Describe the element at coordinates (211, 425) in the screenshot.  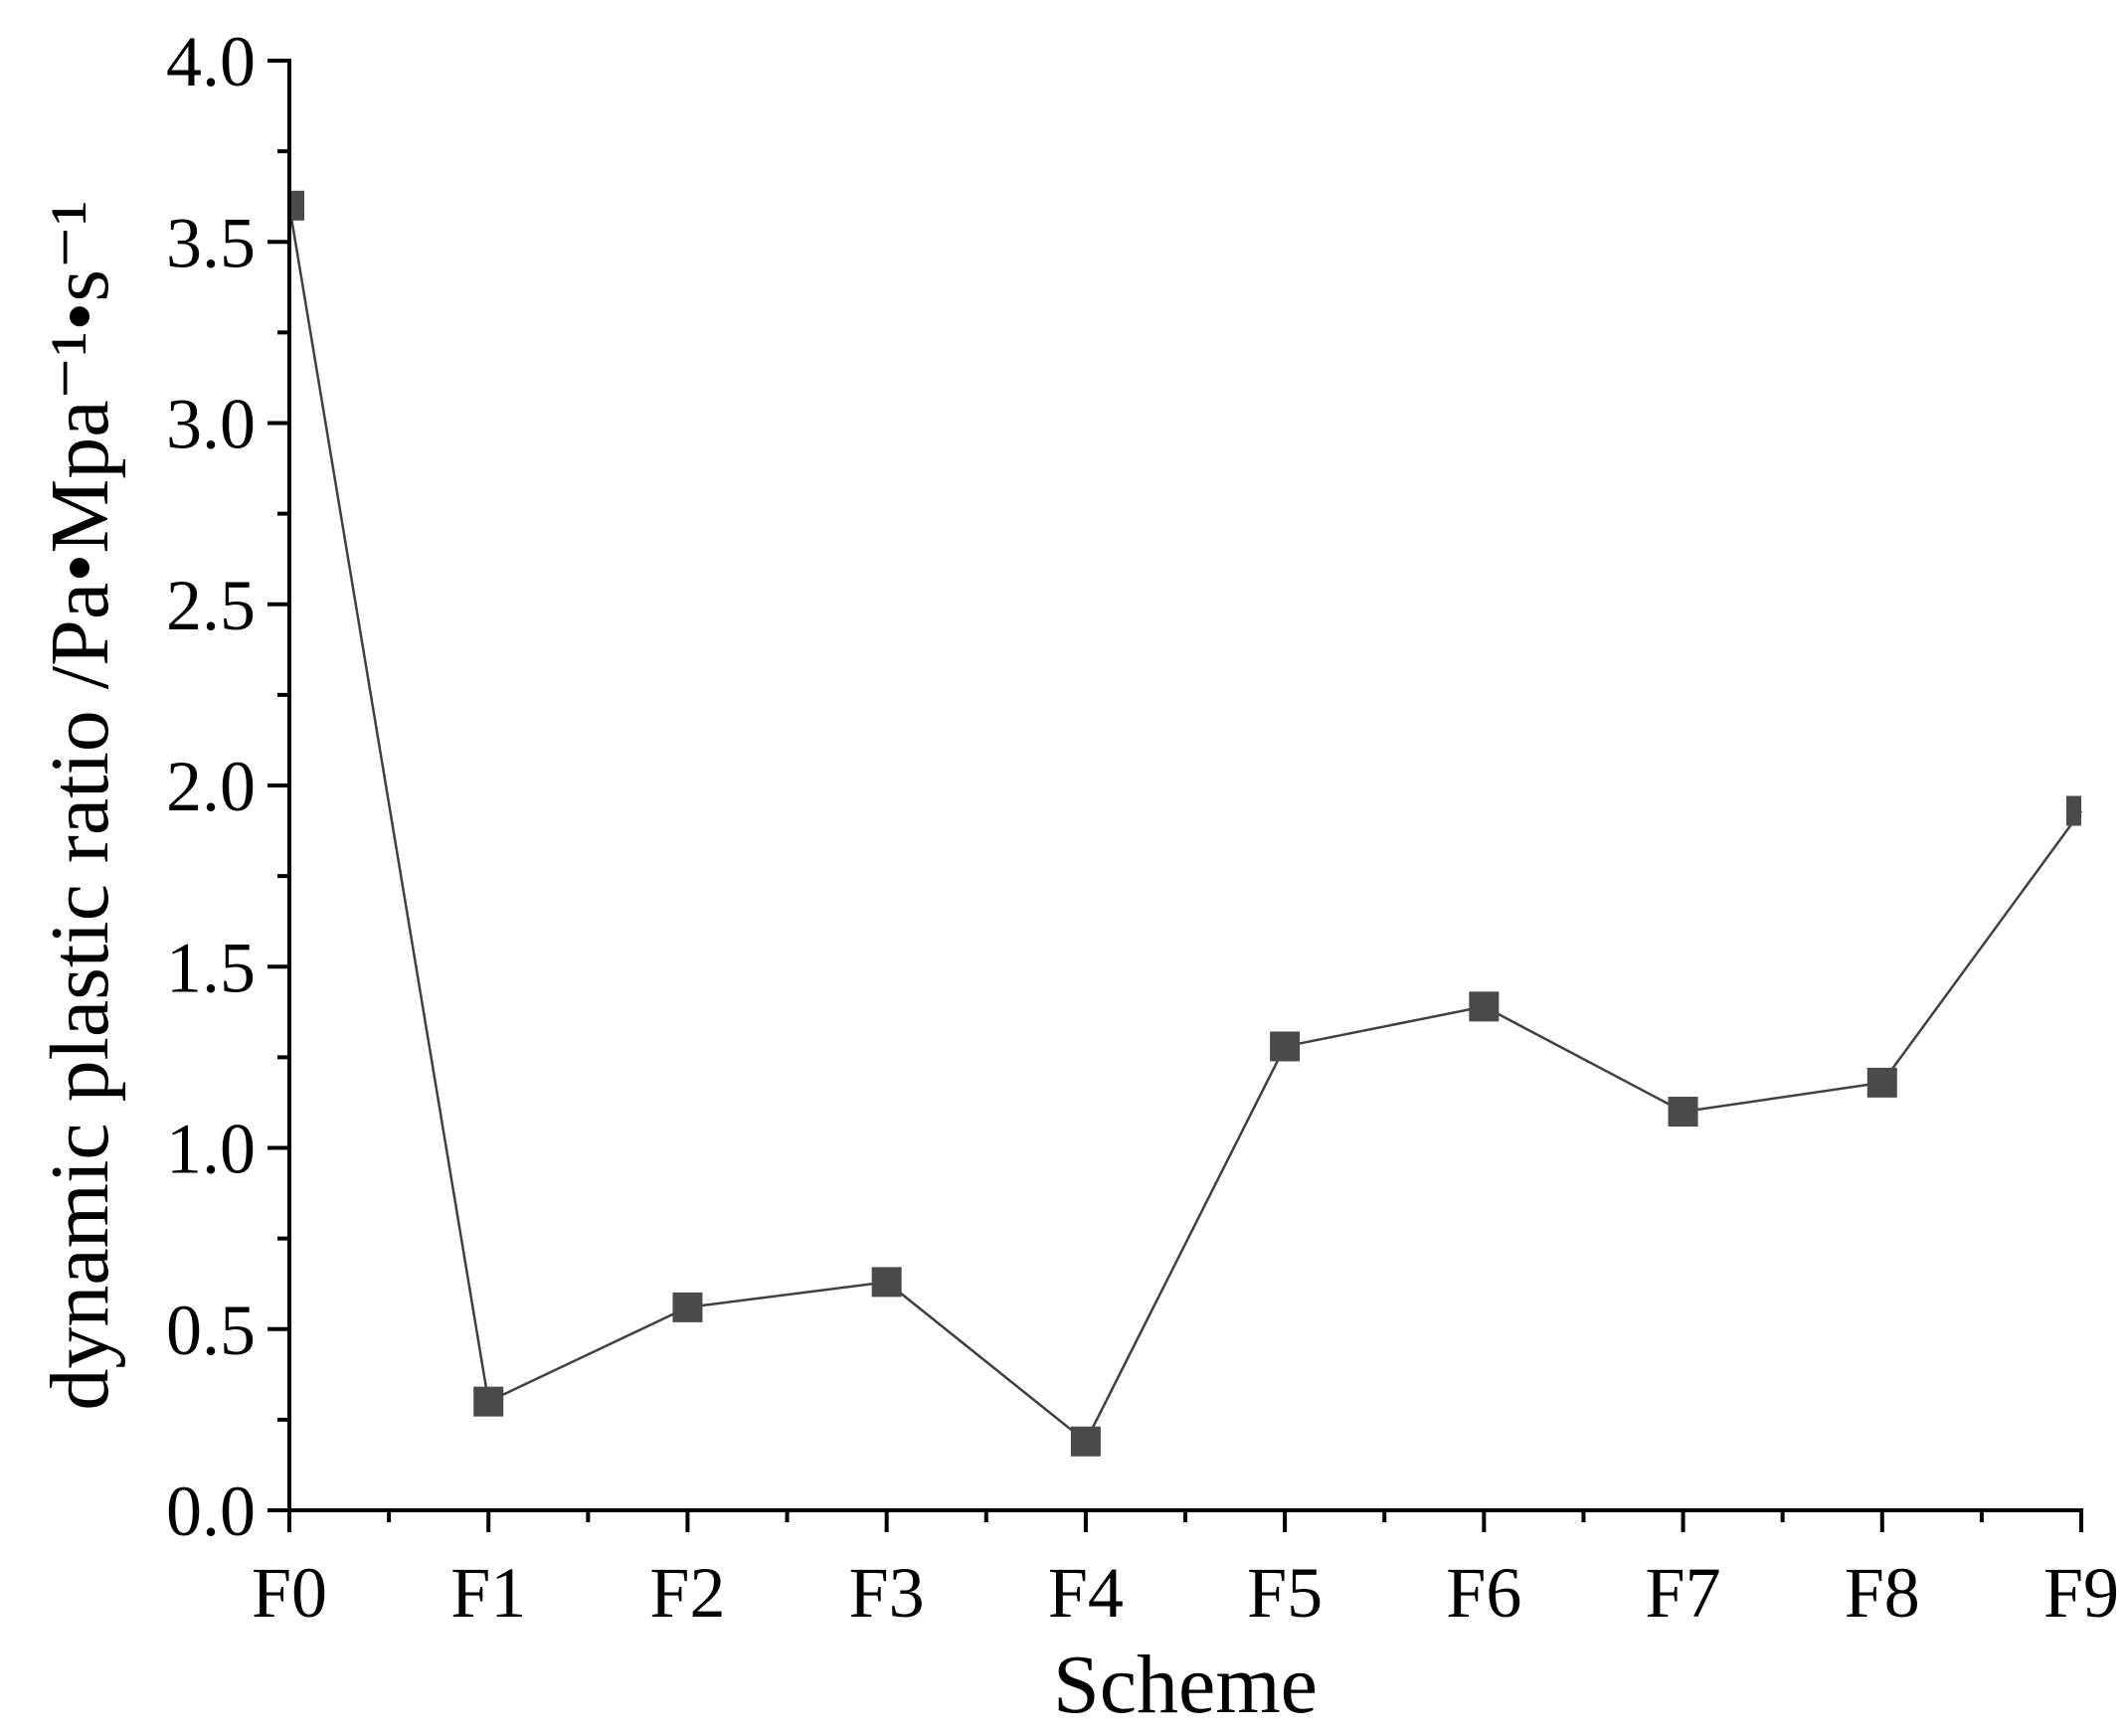
I see `y-tick-label: 3.0` at that location.